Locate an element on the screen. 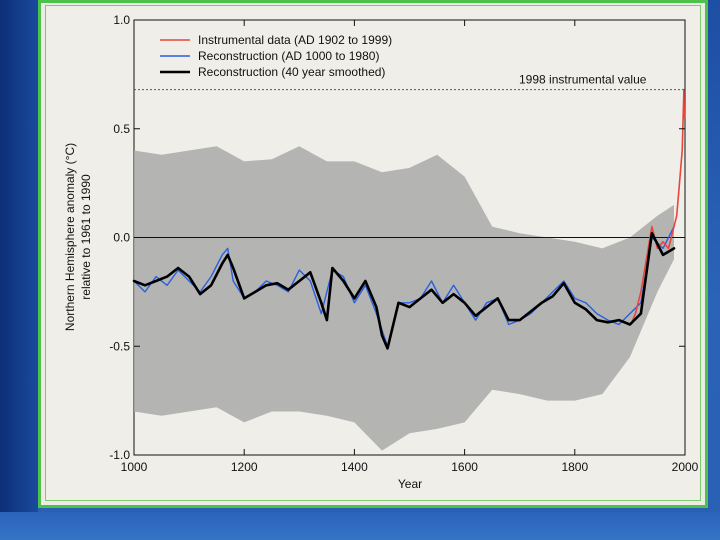  x-tick-label: 1200 is located at coordinates (244, 467).